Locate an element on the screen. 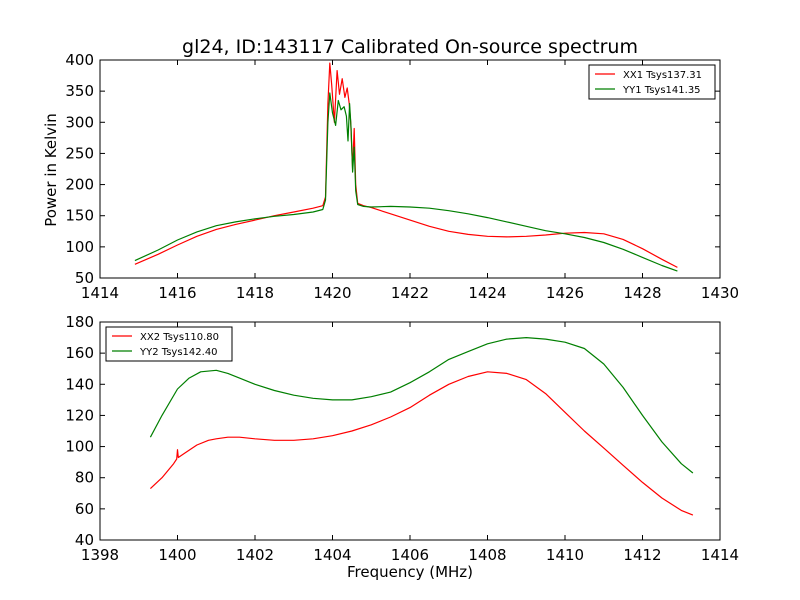 This screenshot has width=800, height=600. legend-label-2: YY1 Tsys141.35 is located at coordinates (661, 90).